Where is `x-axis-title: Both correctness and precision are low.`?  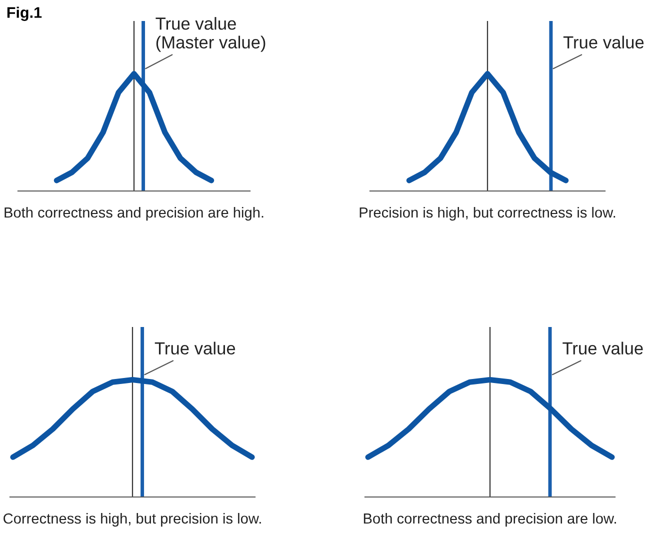
x-axis-title: Both correctness and precision are low. is located at coordinates (490, 519).